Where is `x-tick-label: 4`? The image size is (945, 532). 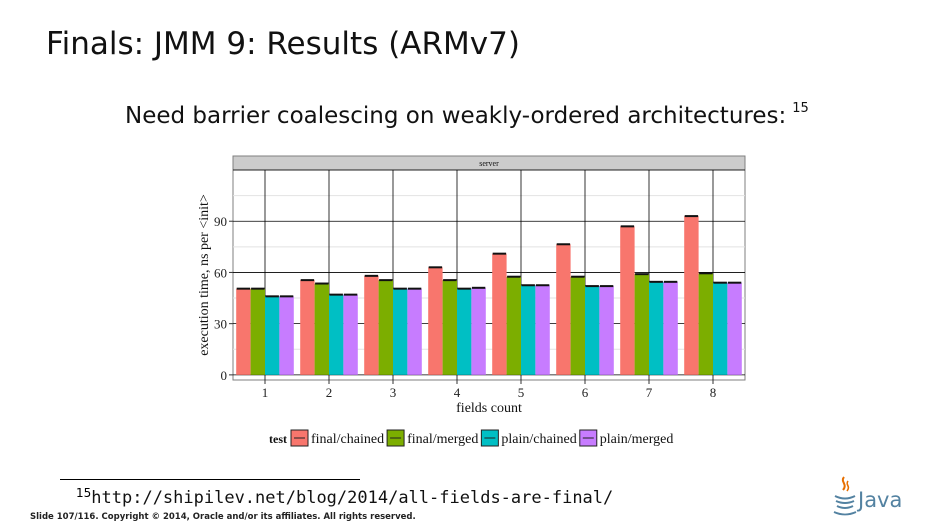
x-tick-label: 4 is located at coordinates (457, 392).